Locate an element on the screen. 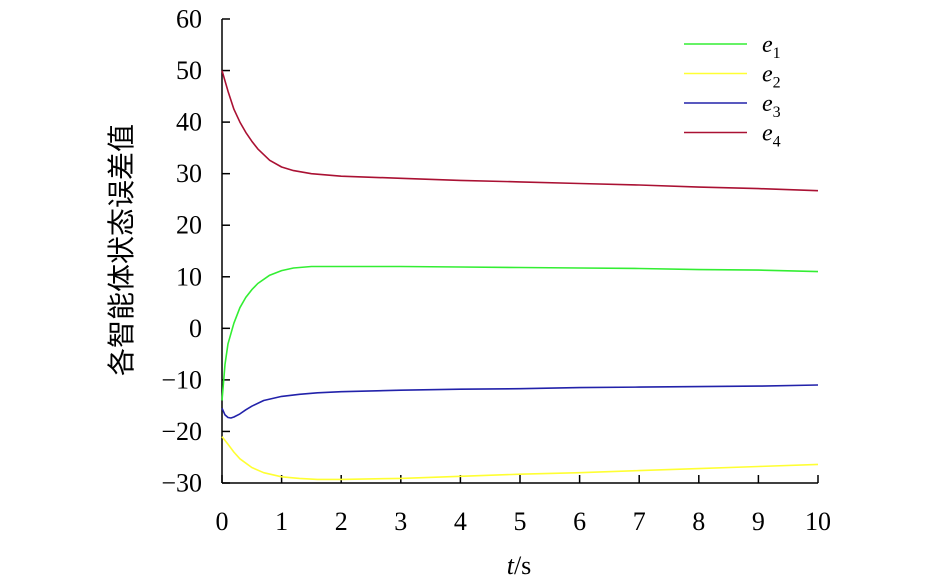 This screenshot has width=945, height=586. y-tick-label: 60 is located at coordinates (189, 19).